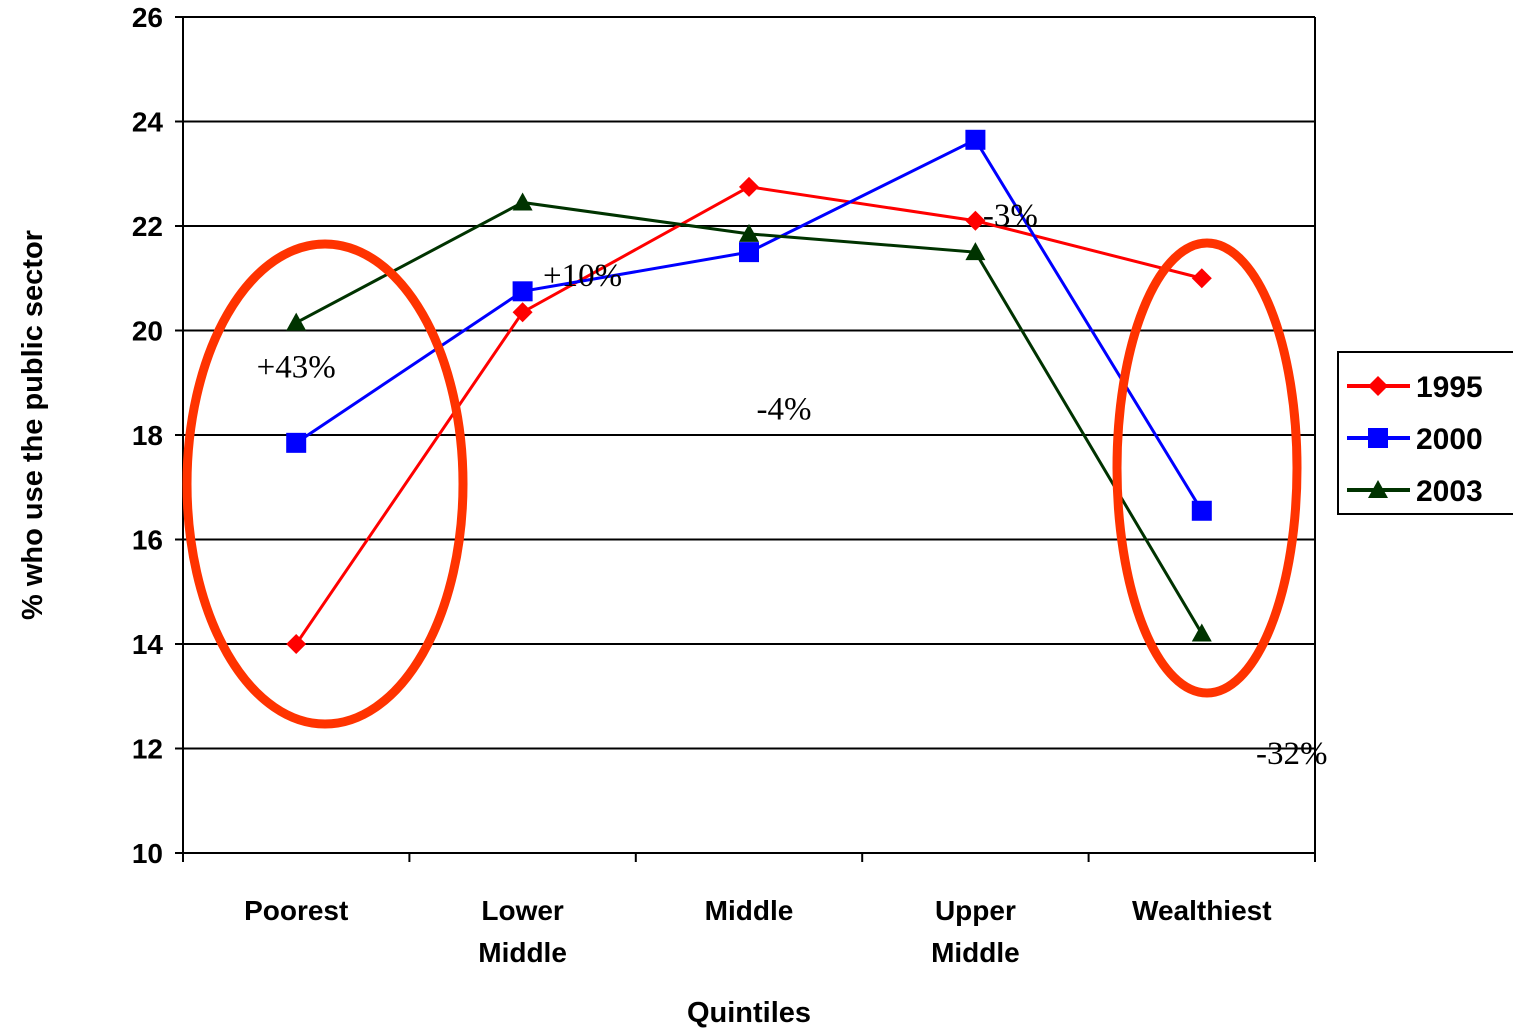 This screenshot has width=1513, height=1029. I want to click on legend: 1995 2000 2003, so click(1425, 433).